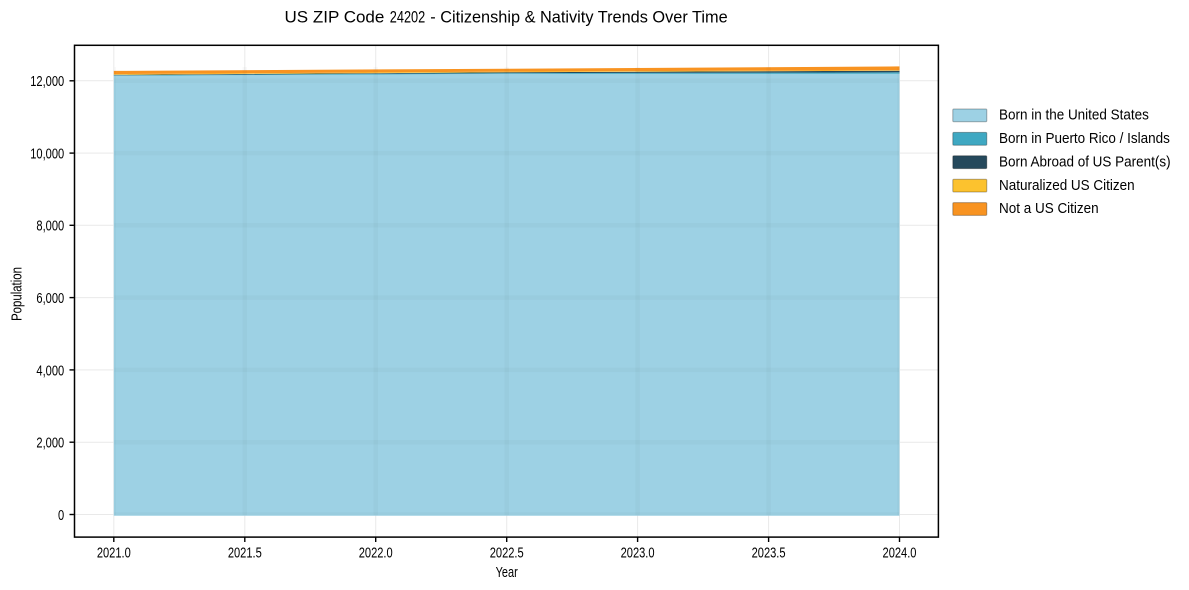 The image size is (1189, 590). Describe the element at coordinates (47, 153) in the screenshot. I see `svg-text: 10,000` at that location.